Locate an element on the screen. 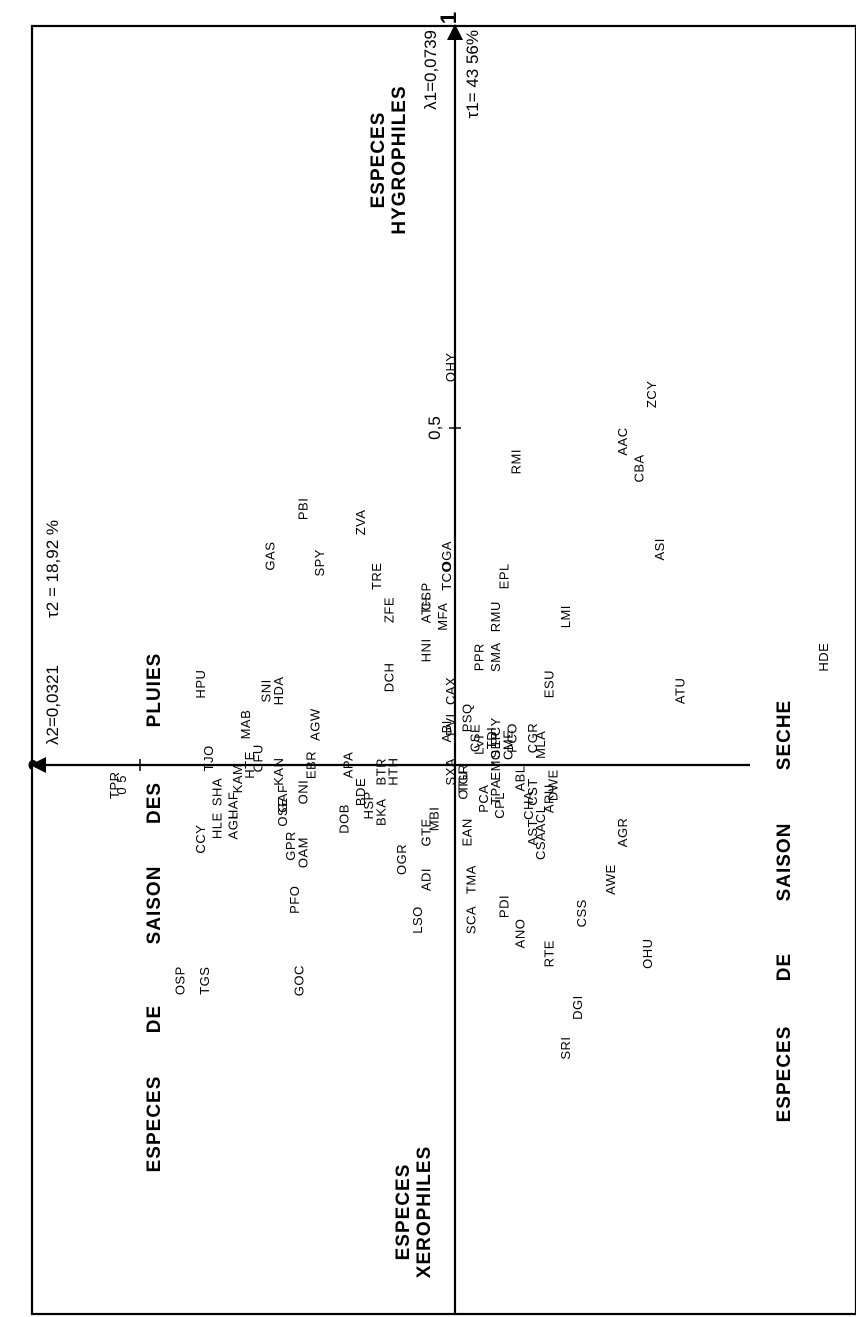 This screenshot has height=1317, width=856. species-label: ARU is located at coordinates (548, 798).